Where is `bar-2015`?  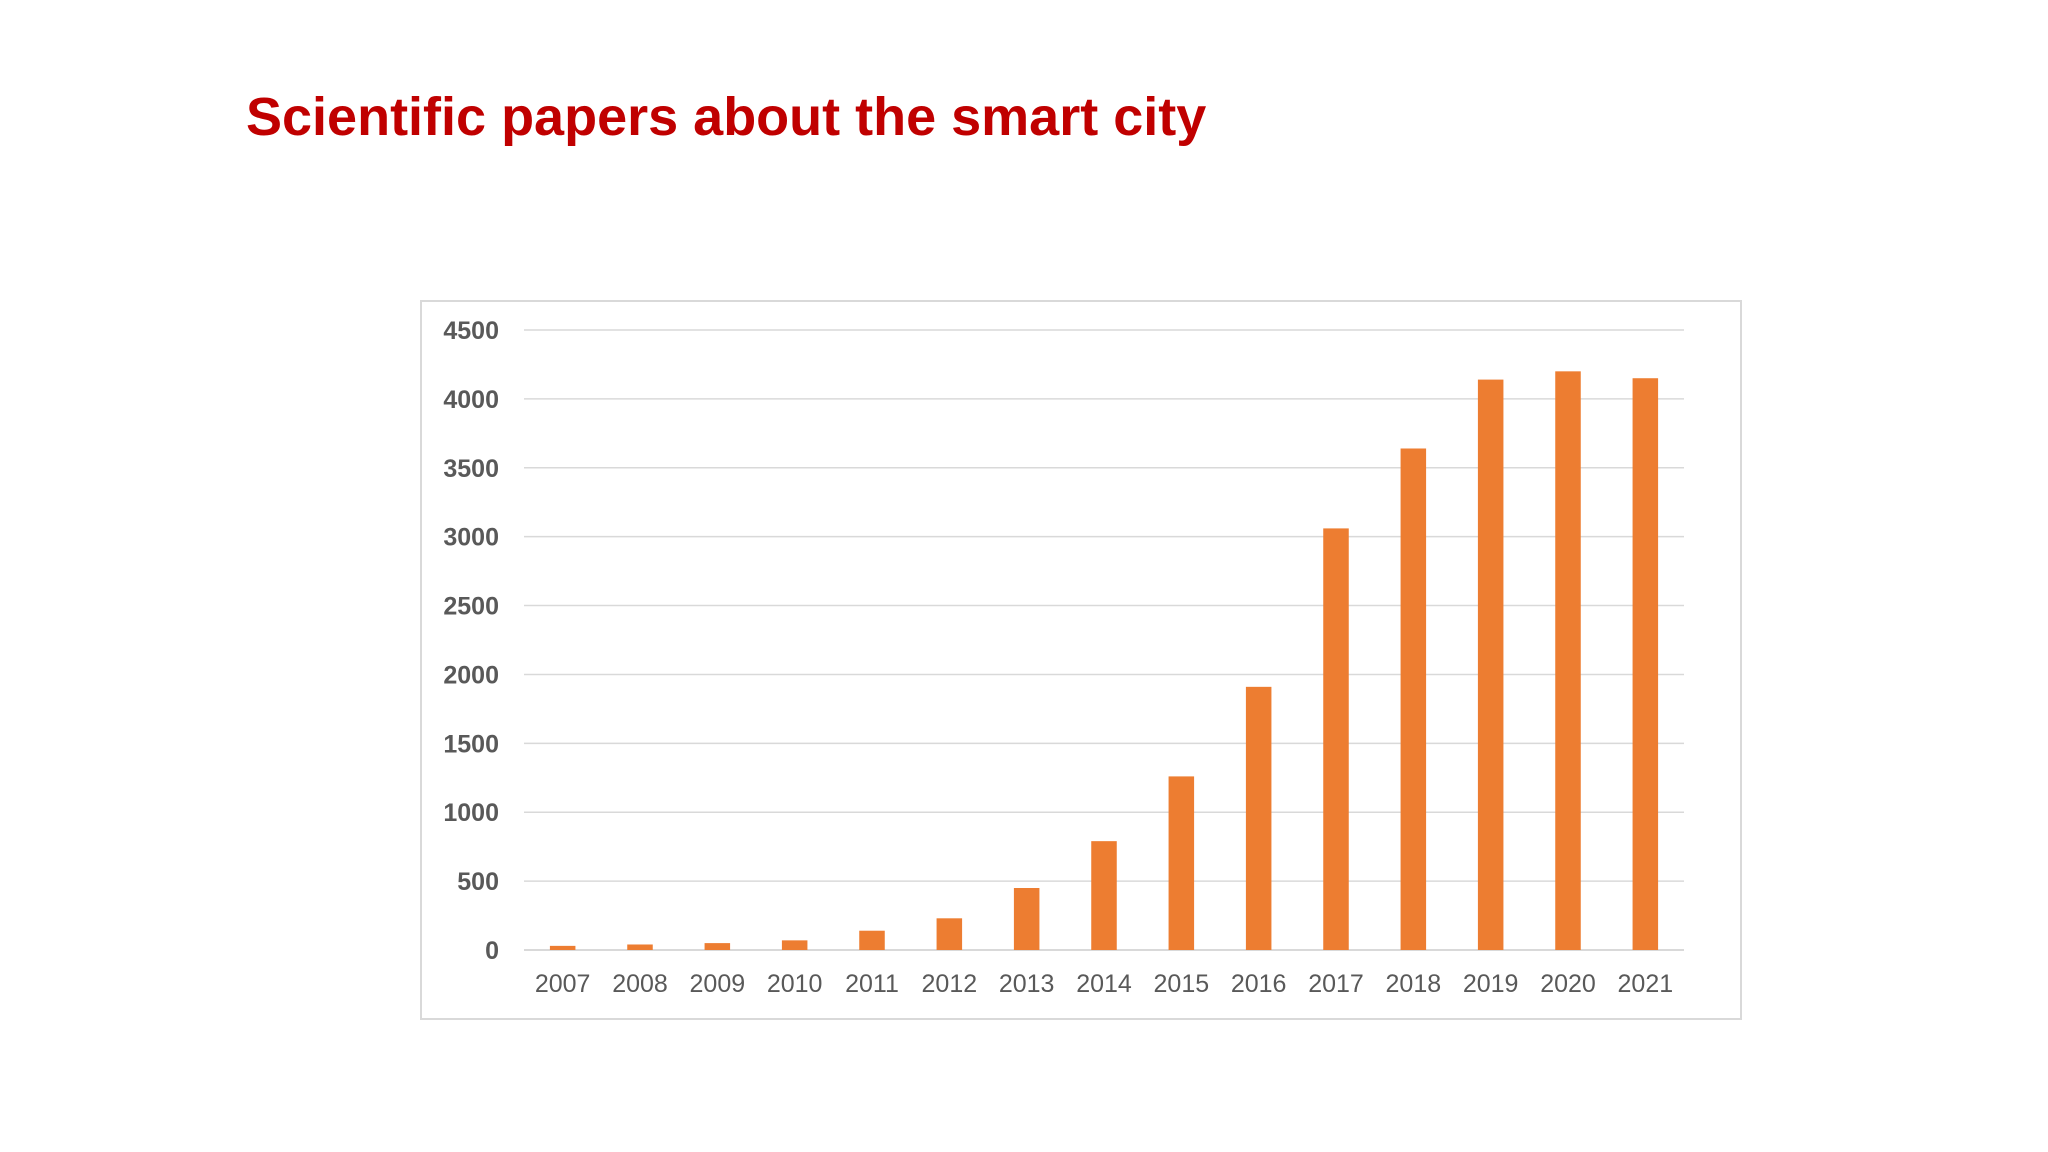 bar-2015 is located at coordinates (1181, 863).